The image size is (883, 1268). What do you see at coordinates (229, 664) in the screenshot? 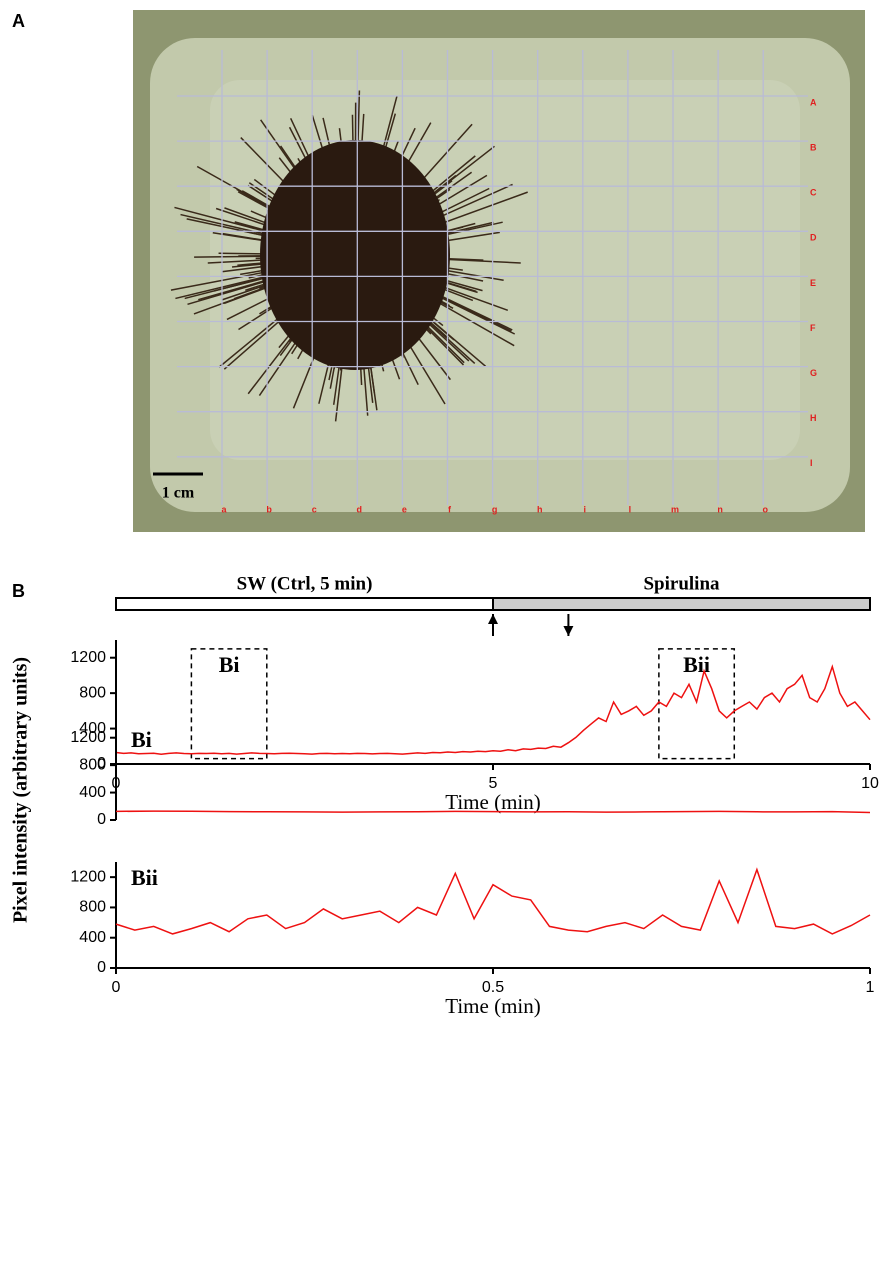
I see `highlight-label: Bi` at bounding box center [229, 664].